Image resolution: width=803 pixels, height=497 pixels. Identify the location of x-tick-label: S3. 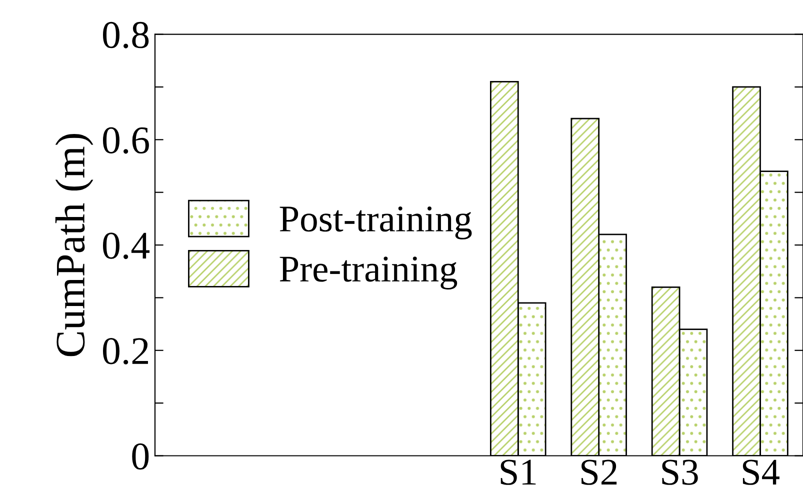
(680, 472).